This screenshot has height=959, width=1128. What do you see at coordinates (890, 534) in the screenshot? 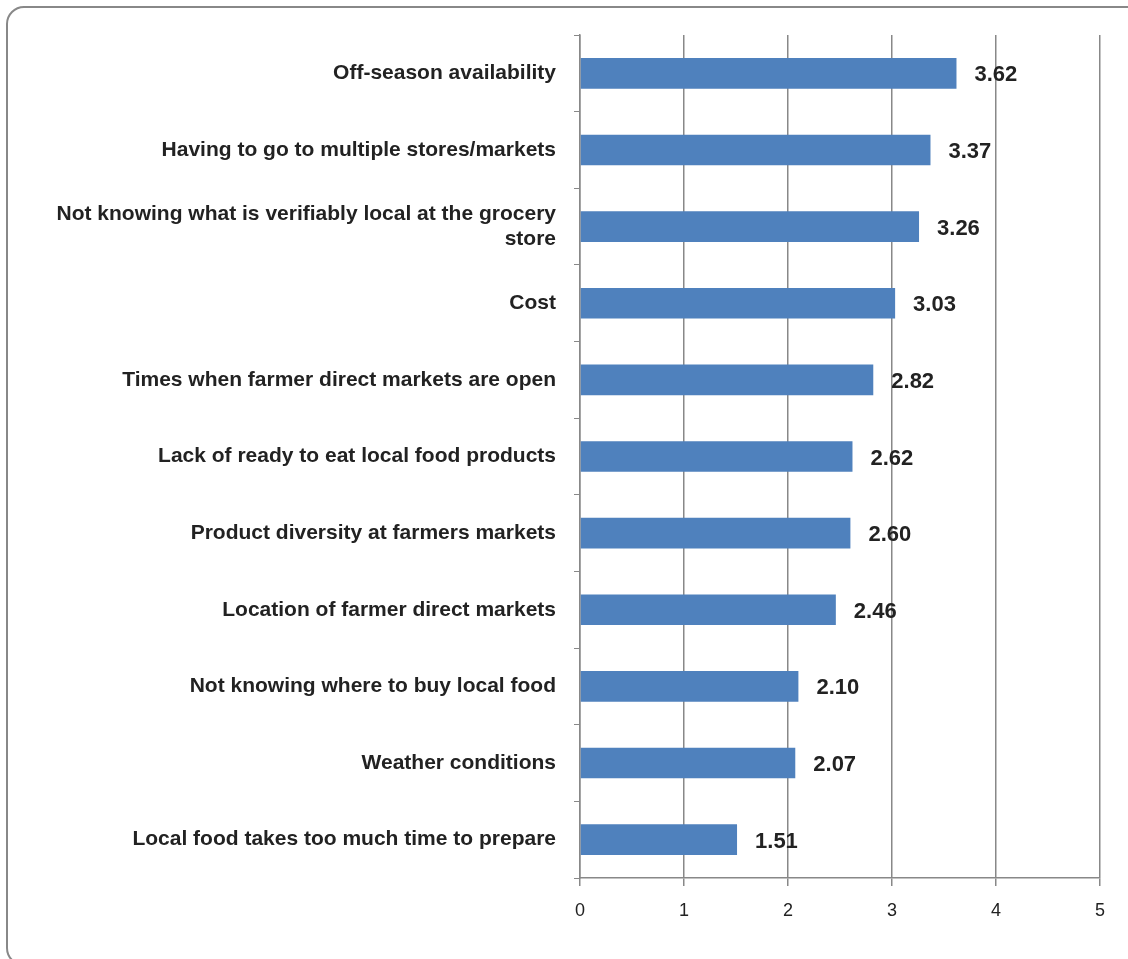
I see `data-label: 2.60` at bounding box center [890, 534].